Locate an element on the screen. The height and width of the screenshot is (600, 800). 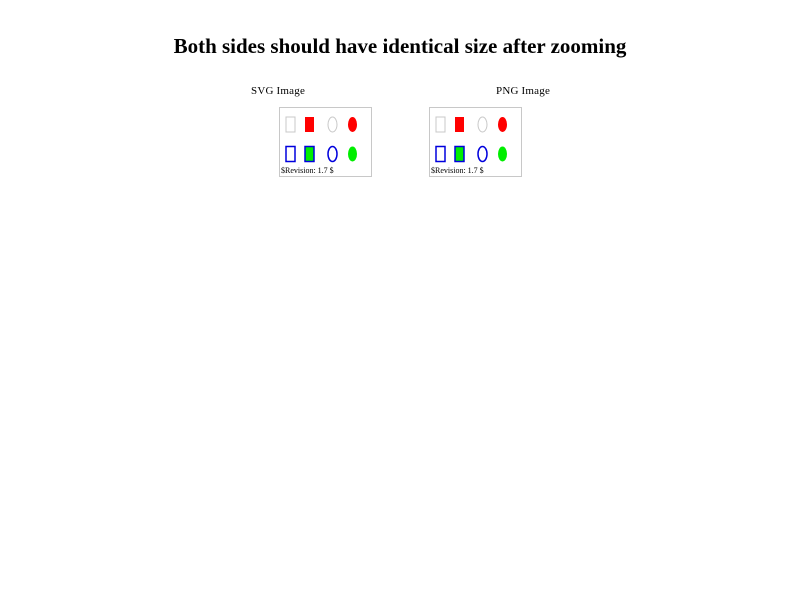
svg-image-panel: $Revision: 1.7 $ is located at coordinates (325, 142).